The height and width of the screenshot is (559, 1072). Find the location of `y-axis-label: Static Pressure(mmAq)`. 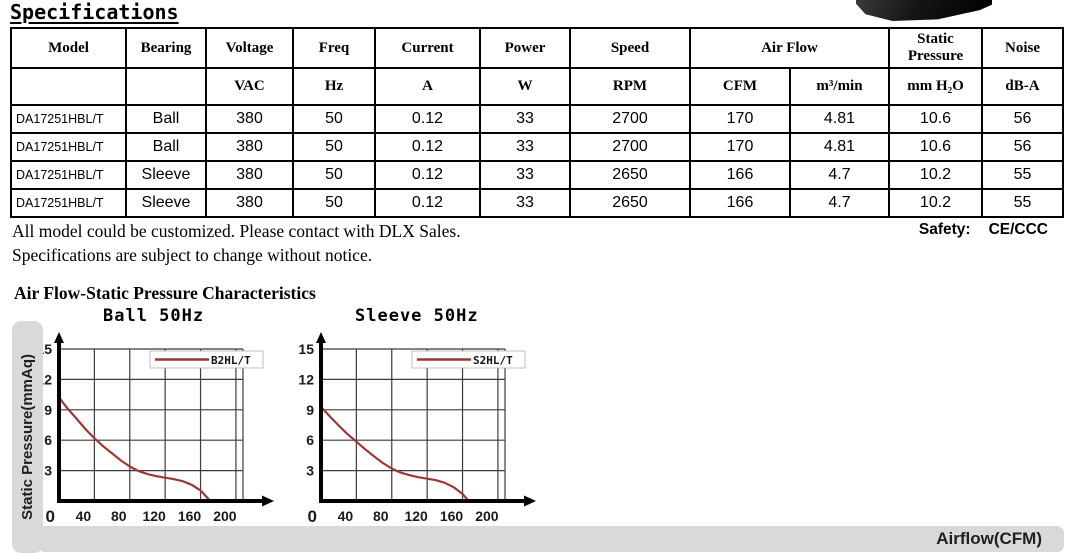

y-axis-label: Static Pressure(mmAq) is located at coordinates (27, 437).